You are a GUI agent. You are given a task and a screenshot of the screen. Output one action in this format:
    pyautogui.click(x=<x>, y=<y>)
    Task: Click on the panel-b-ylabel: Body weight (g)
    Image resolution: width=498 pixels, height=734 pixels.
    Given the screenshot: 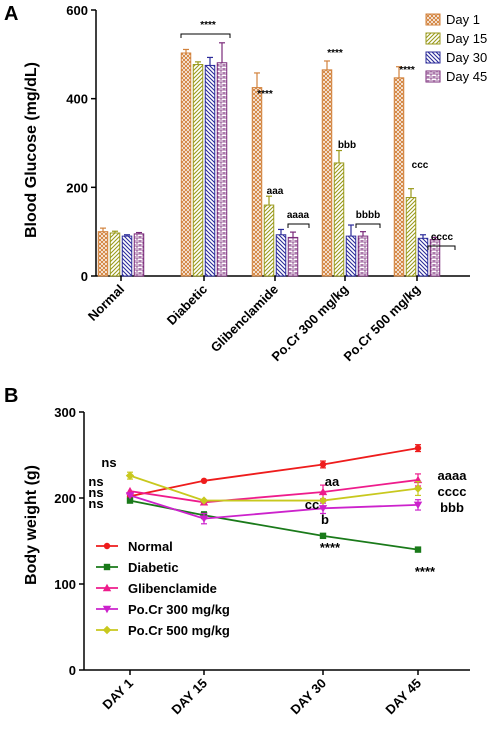 What is the action you would take?
    pyautogui.click(x=31, y=525)
    